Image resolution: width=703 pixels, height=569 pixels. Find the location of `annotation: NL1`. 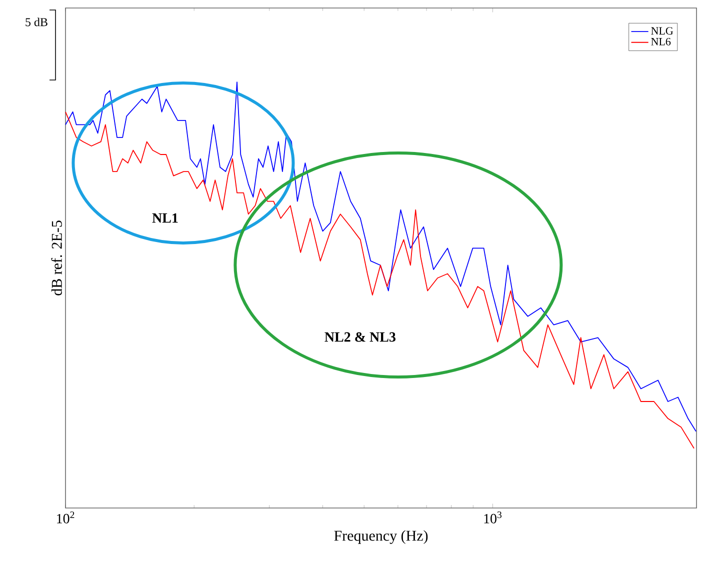

annotation: NL1 is located at coordinates (165, 218).